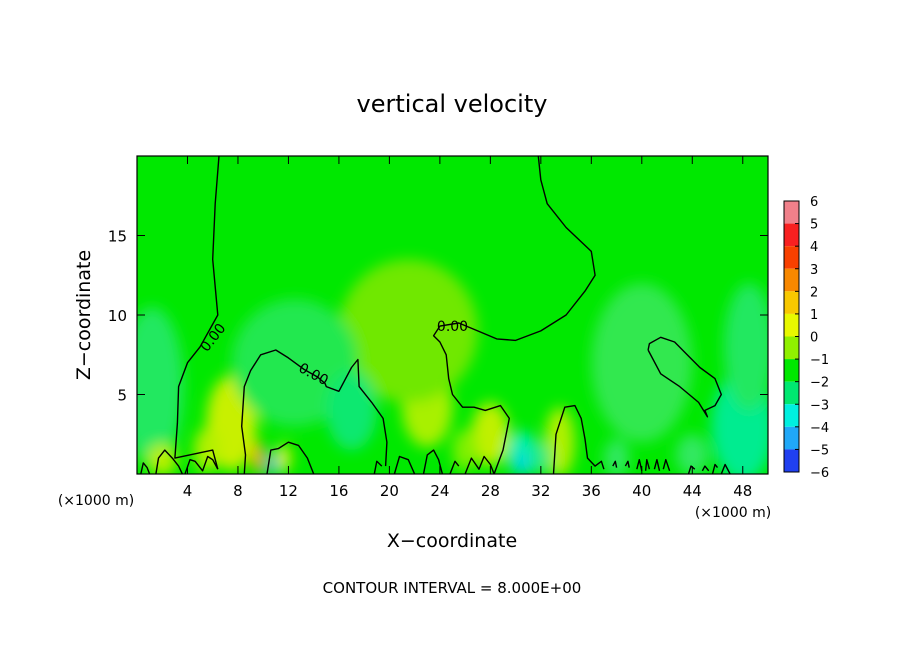 This screenshot has width=904, height=654. Describe the element at coordinates (819, 383) in the screenshot. I see `colorbar-label-8: −2` at that location.